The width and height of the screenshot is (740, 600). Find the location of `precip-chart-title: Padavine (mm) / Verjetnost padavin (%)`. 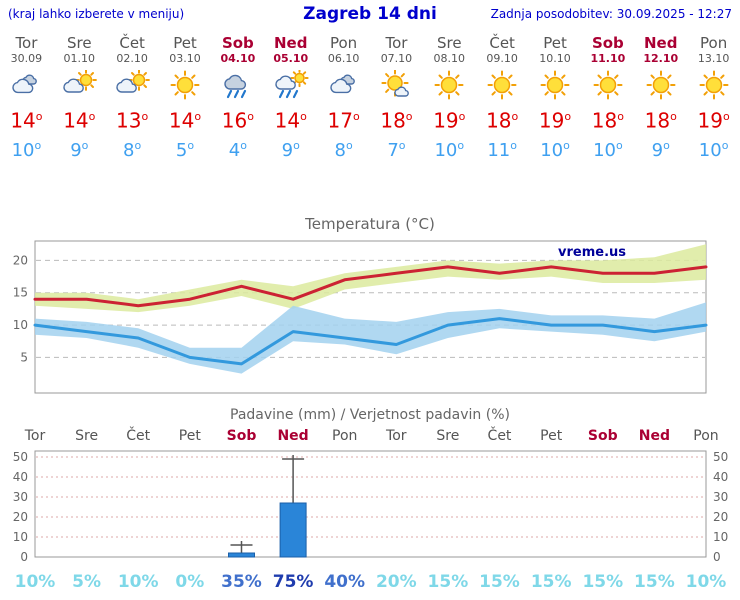

precip-chart-title: Padavine (mm) / Verjetnost padavin (%) is located at coordinates (370, 414).